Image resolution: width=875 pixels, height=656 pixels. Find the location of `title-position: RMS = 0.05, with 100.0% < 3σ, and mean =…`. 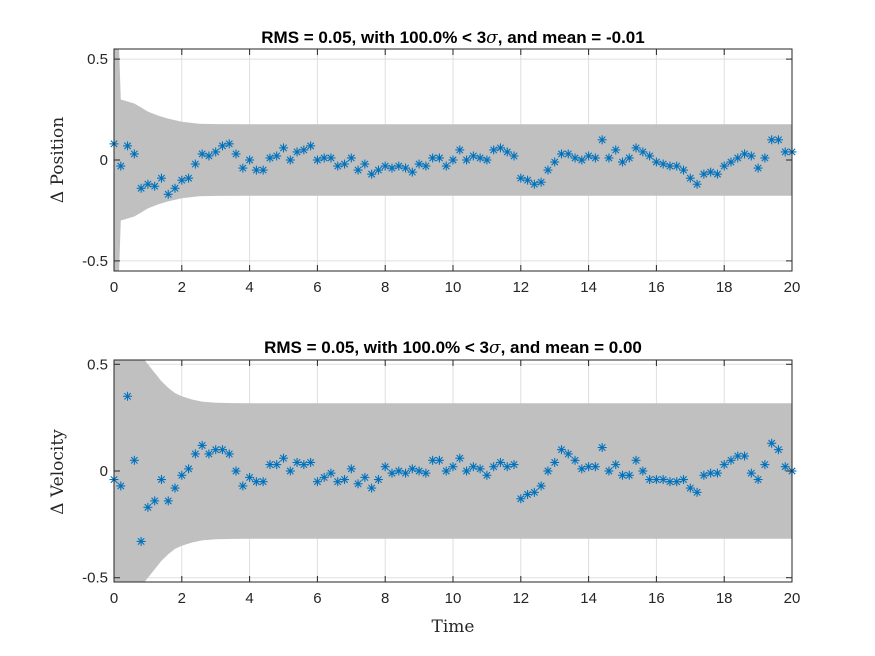

title-position: RMS = 0.05, with 100.0% < 3σ, and mean =… is located at coordinates (452, 38).